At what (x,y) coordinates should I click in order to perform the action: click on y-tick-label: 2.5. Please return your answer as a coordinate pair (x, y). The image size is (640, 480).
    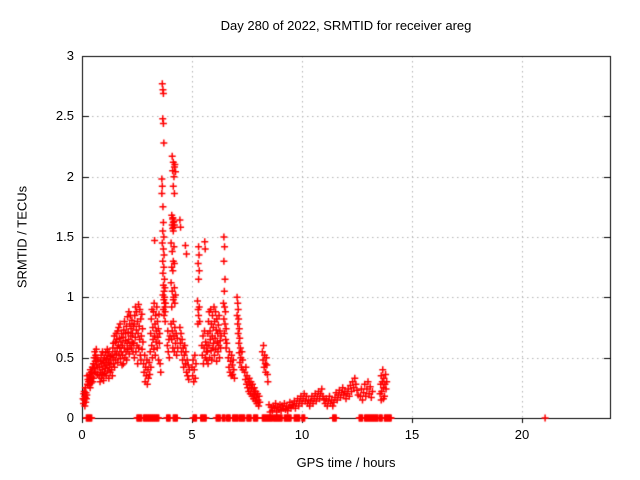
    Looking at the image, I should click on (64, 116).